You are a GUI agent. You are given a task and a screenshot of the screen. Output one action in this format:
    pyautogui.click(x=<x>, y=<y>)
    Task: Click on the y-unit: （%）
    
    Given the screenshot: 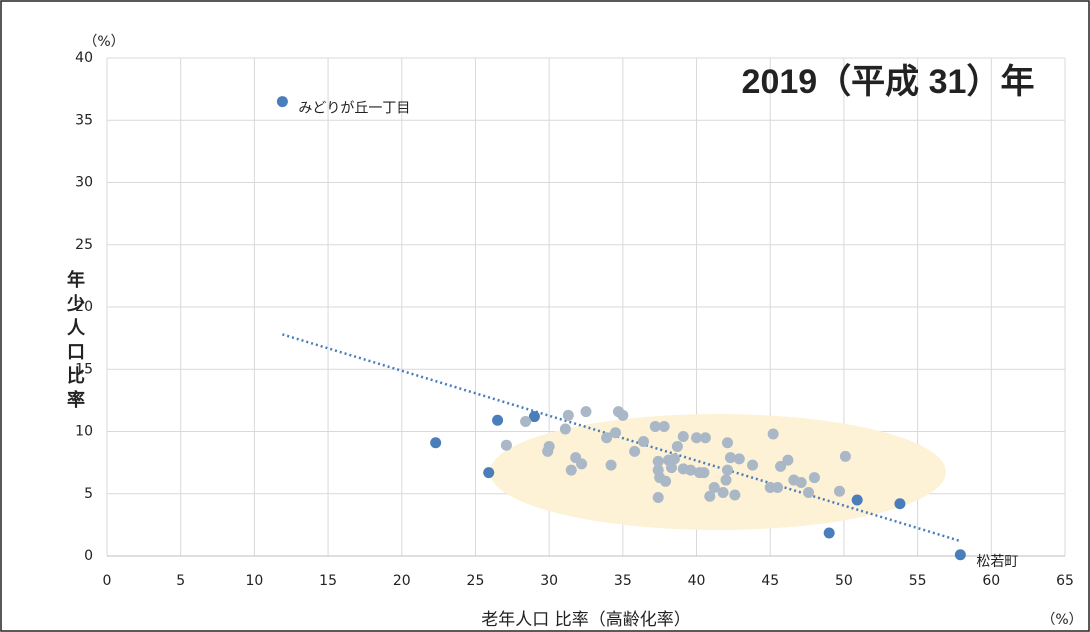 What is the action you would take?
    pyautogui.click(x=103, y=42)
    